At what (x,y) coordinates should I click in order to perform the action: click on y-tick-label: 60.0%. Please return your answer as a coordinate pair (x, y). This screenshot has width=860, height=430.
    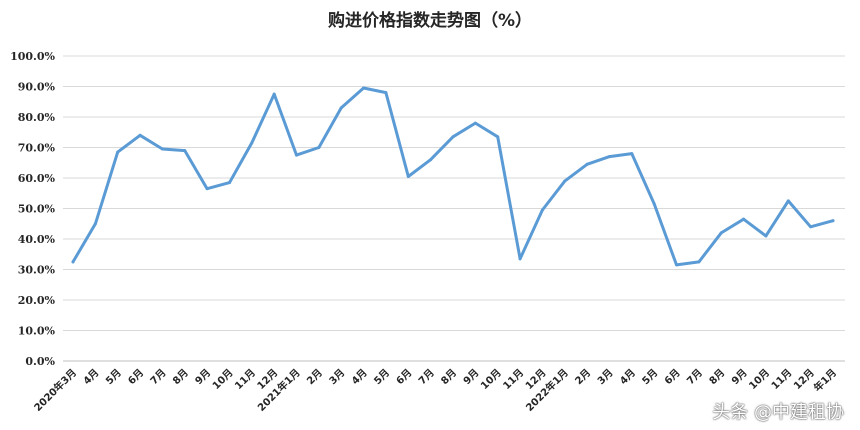
    Looking at the image, I should click on (37, 178).